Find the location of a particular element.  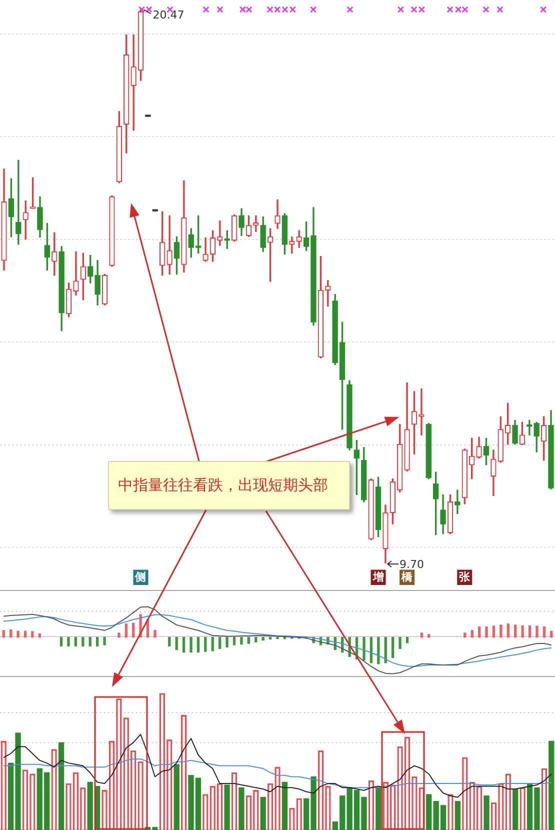

x-tick-label: 侧 is located at coordinates (140, 577).